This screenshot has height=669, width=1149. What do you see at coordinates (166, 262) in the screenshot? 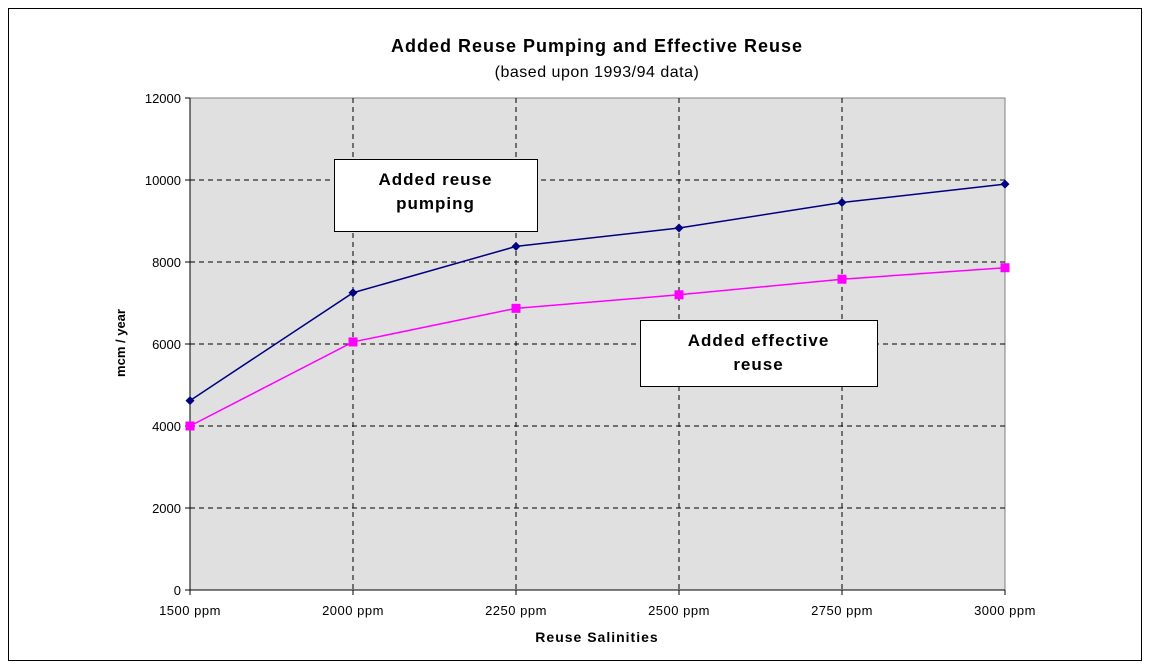
I see `y-tick-label: 8000` at bounding box center [166, 262].